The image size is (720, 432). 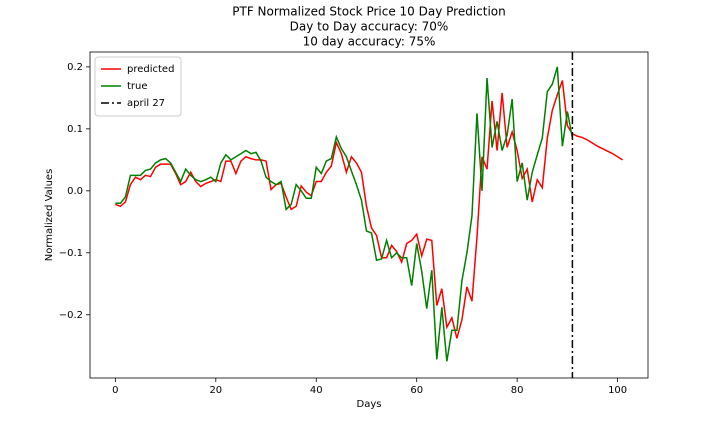 I want to click on legend-label: true, so click(x=137, y=86).